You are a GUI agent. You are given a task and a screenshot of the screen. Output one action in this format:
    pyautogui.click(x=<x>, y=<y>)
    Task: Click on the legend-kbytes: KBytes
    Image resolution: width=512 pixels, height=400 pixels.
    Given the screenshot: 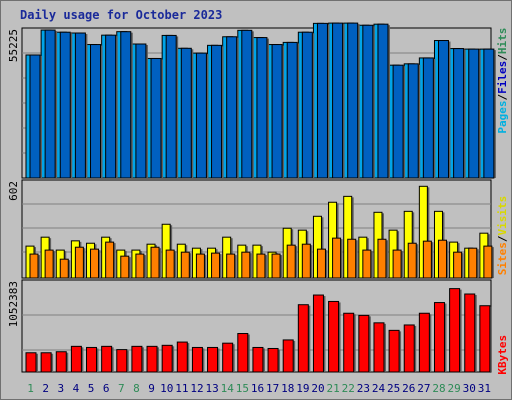 What is the action you would take?
    pyautogui.click(x=502, y=355)
    